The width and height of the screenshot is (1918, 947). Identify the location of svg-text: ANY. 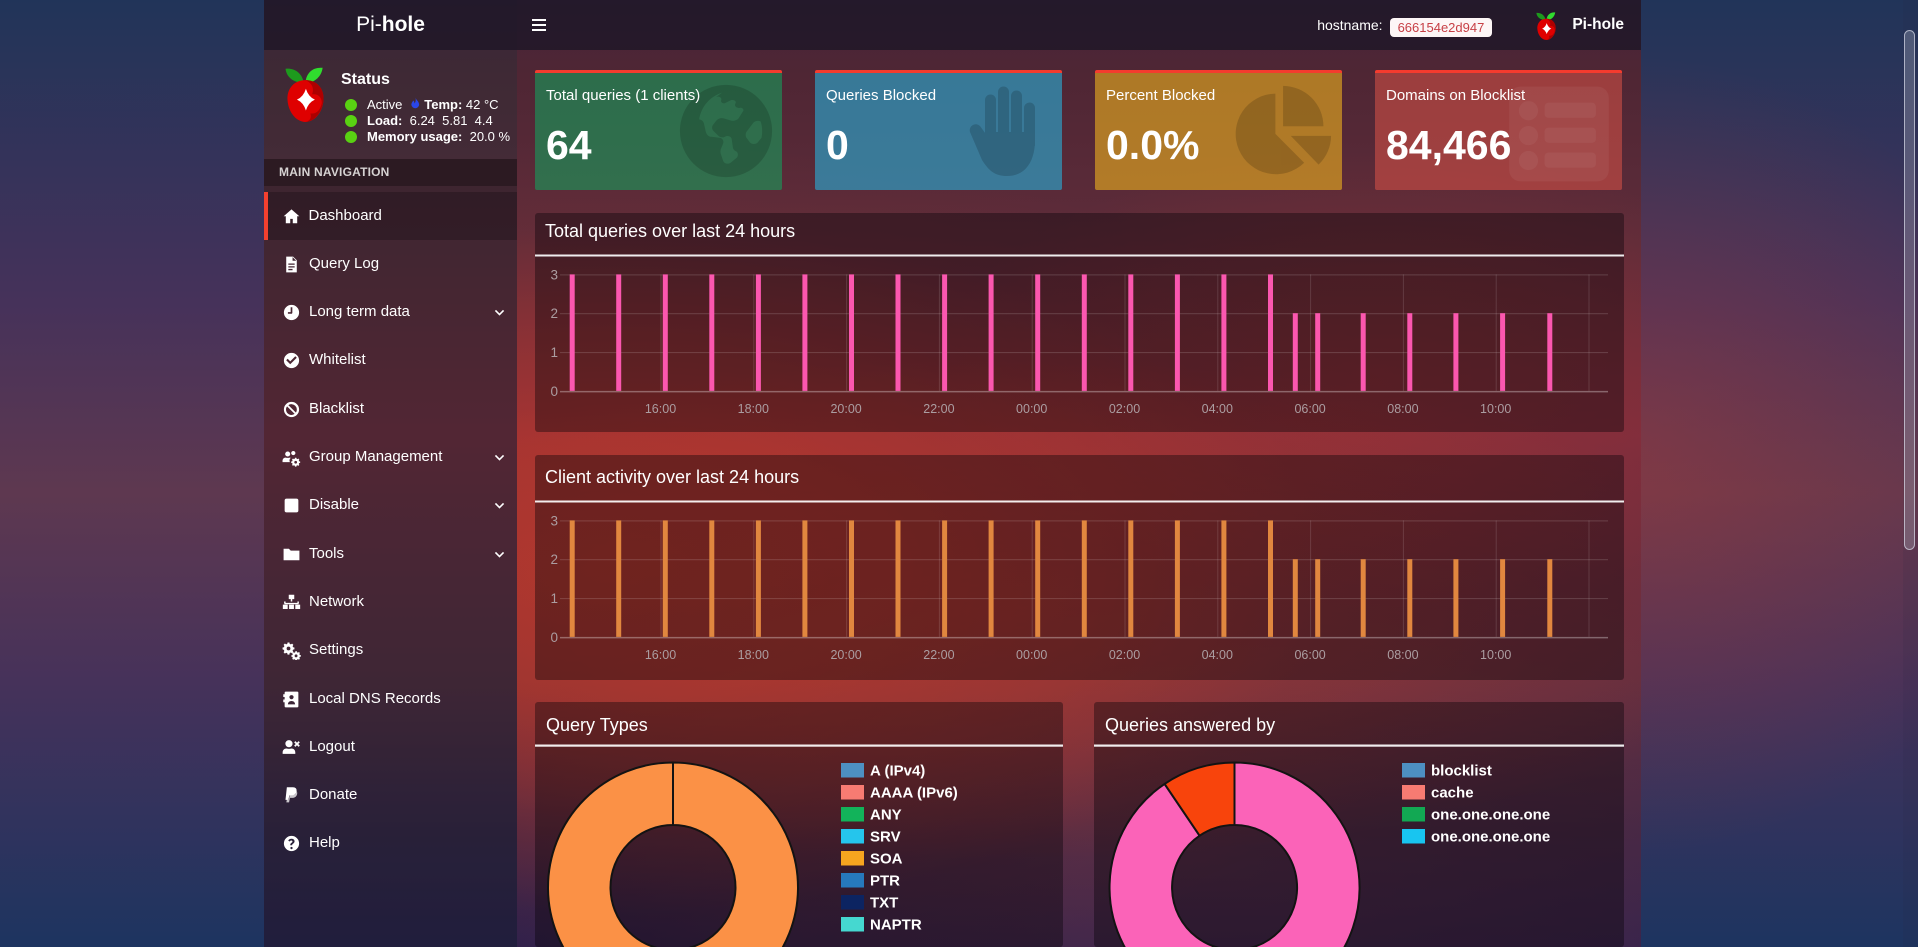
(886, 815).